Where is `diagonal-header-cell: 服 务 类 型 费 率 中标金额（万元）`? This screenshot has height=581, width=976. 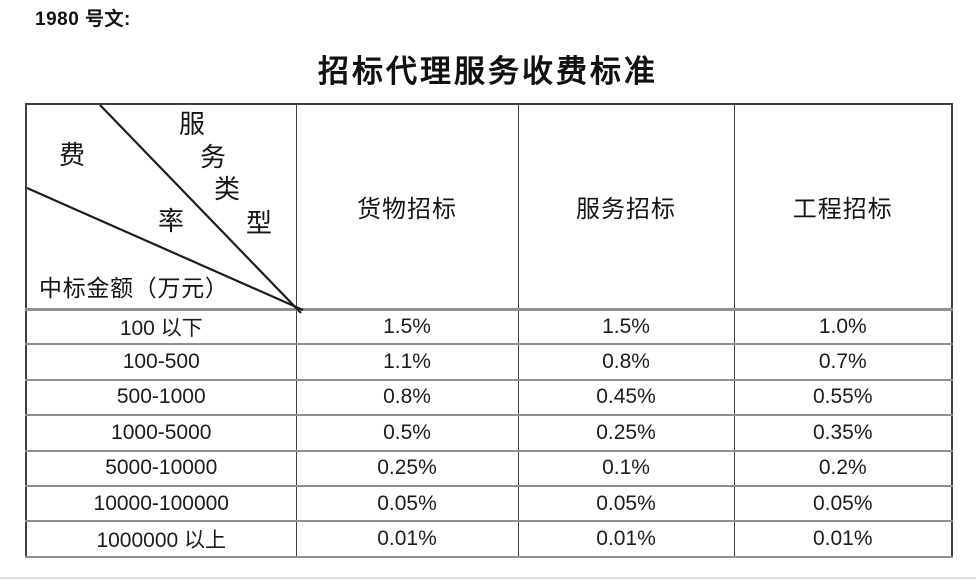 diagonal-header-cell: 服 务 类 型 费 率 中标金额（万元） is located at coordinates (164, 208).